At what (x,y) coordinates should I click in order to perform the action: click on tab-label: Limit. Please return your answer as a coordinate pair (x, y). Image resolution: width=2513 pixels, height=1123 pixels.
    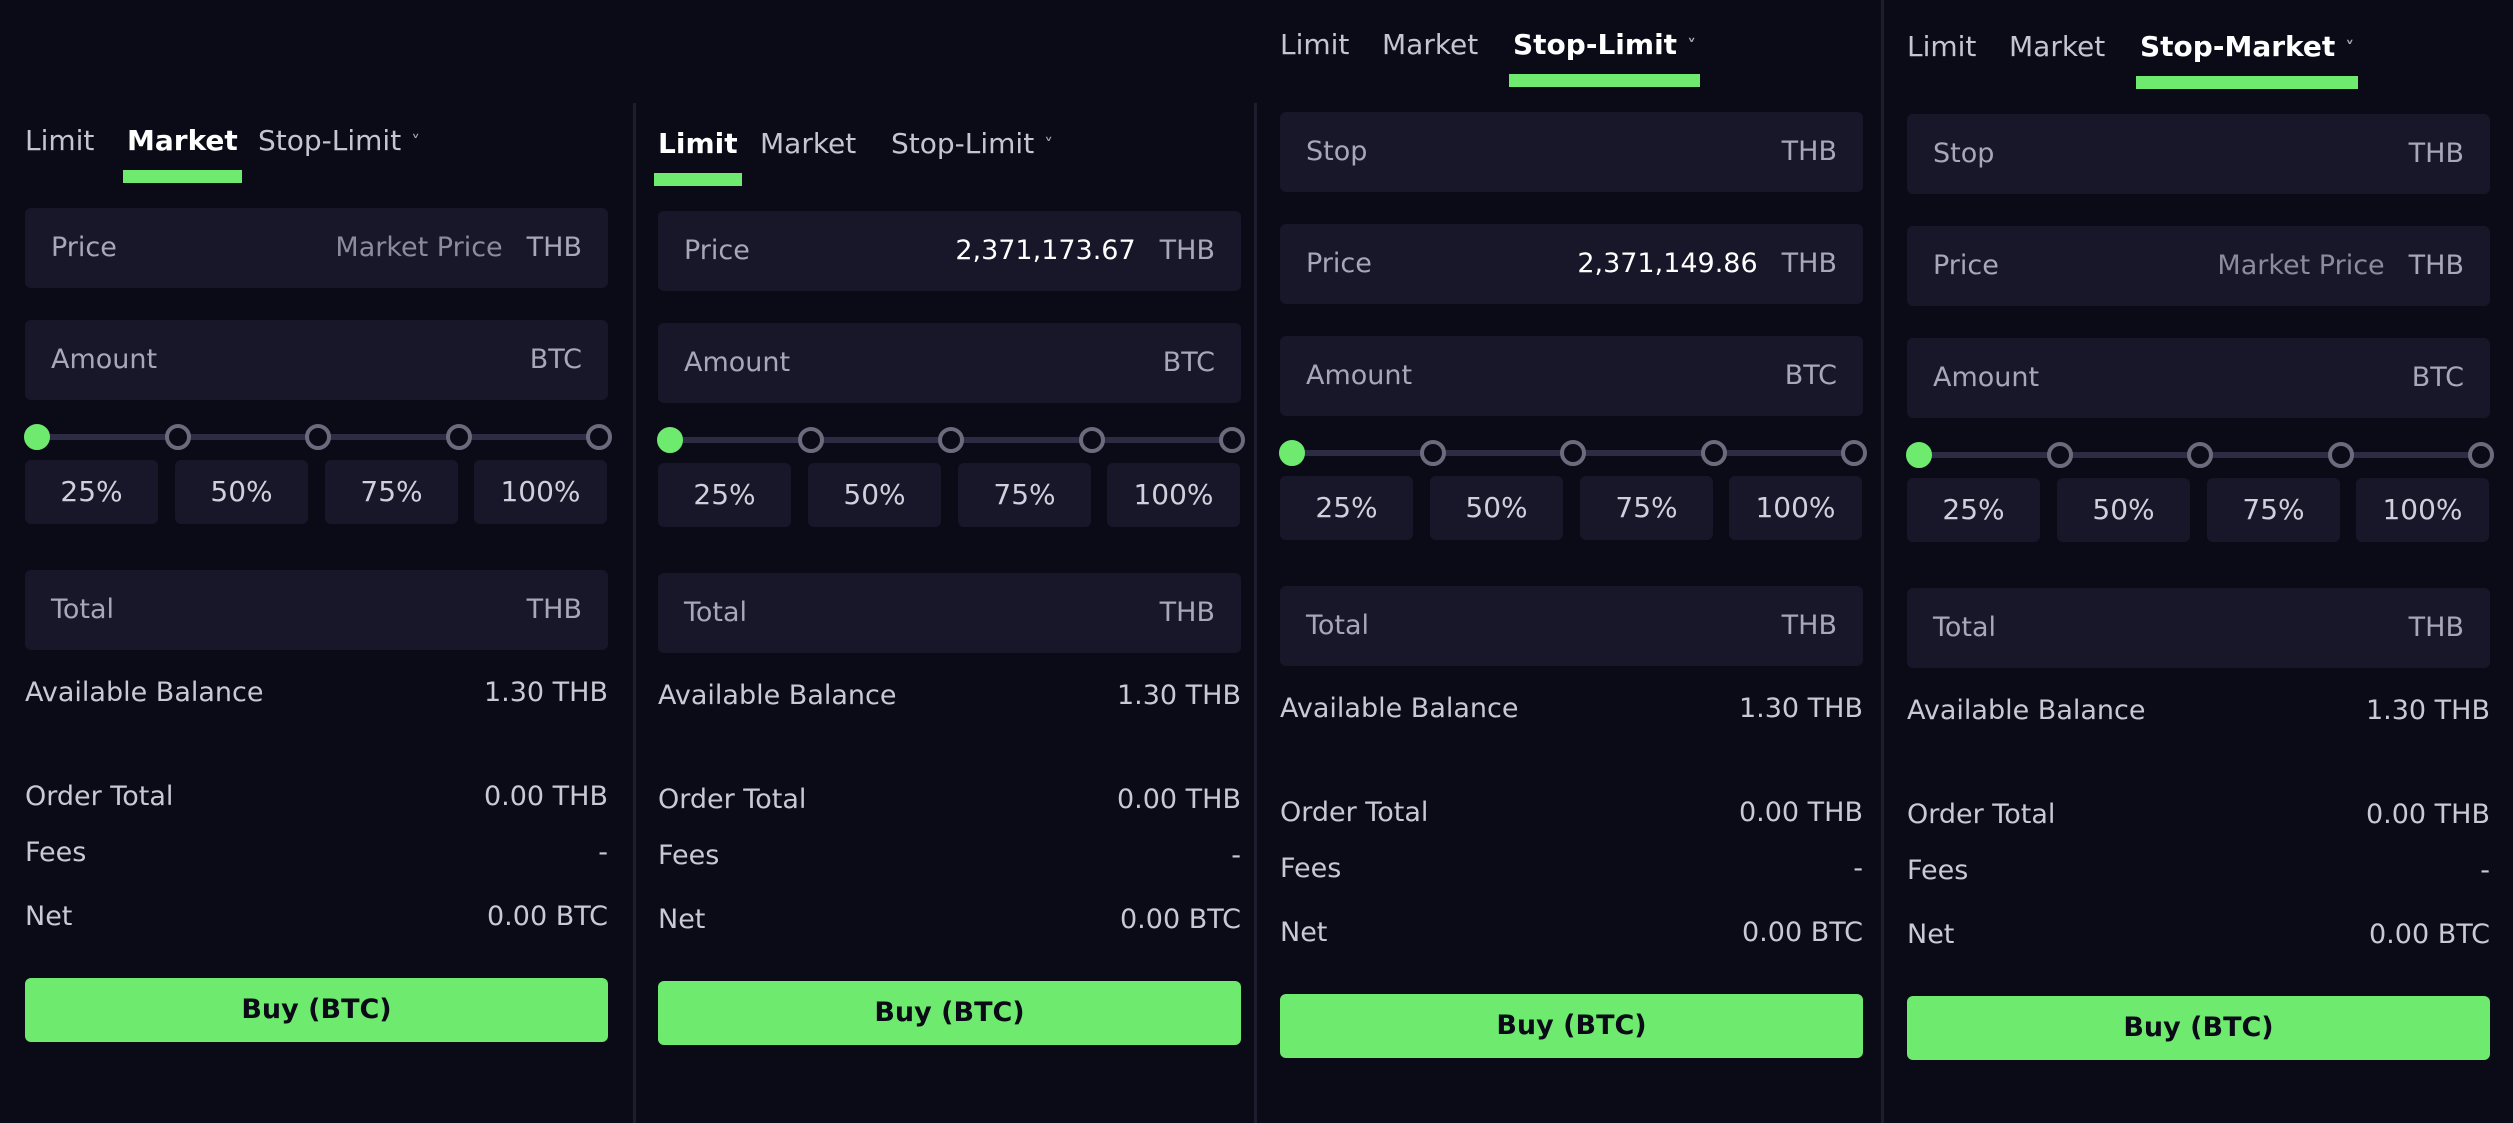
    Looking at the image, I should click on (1942, 46).